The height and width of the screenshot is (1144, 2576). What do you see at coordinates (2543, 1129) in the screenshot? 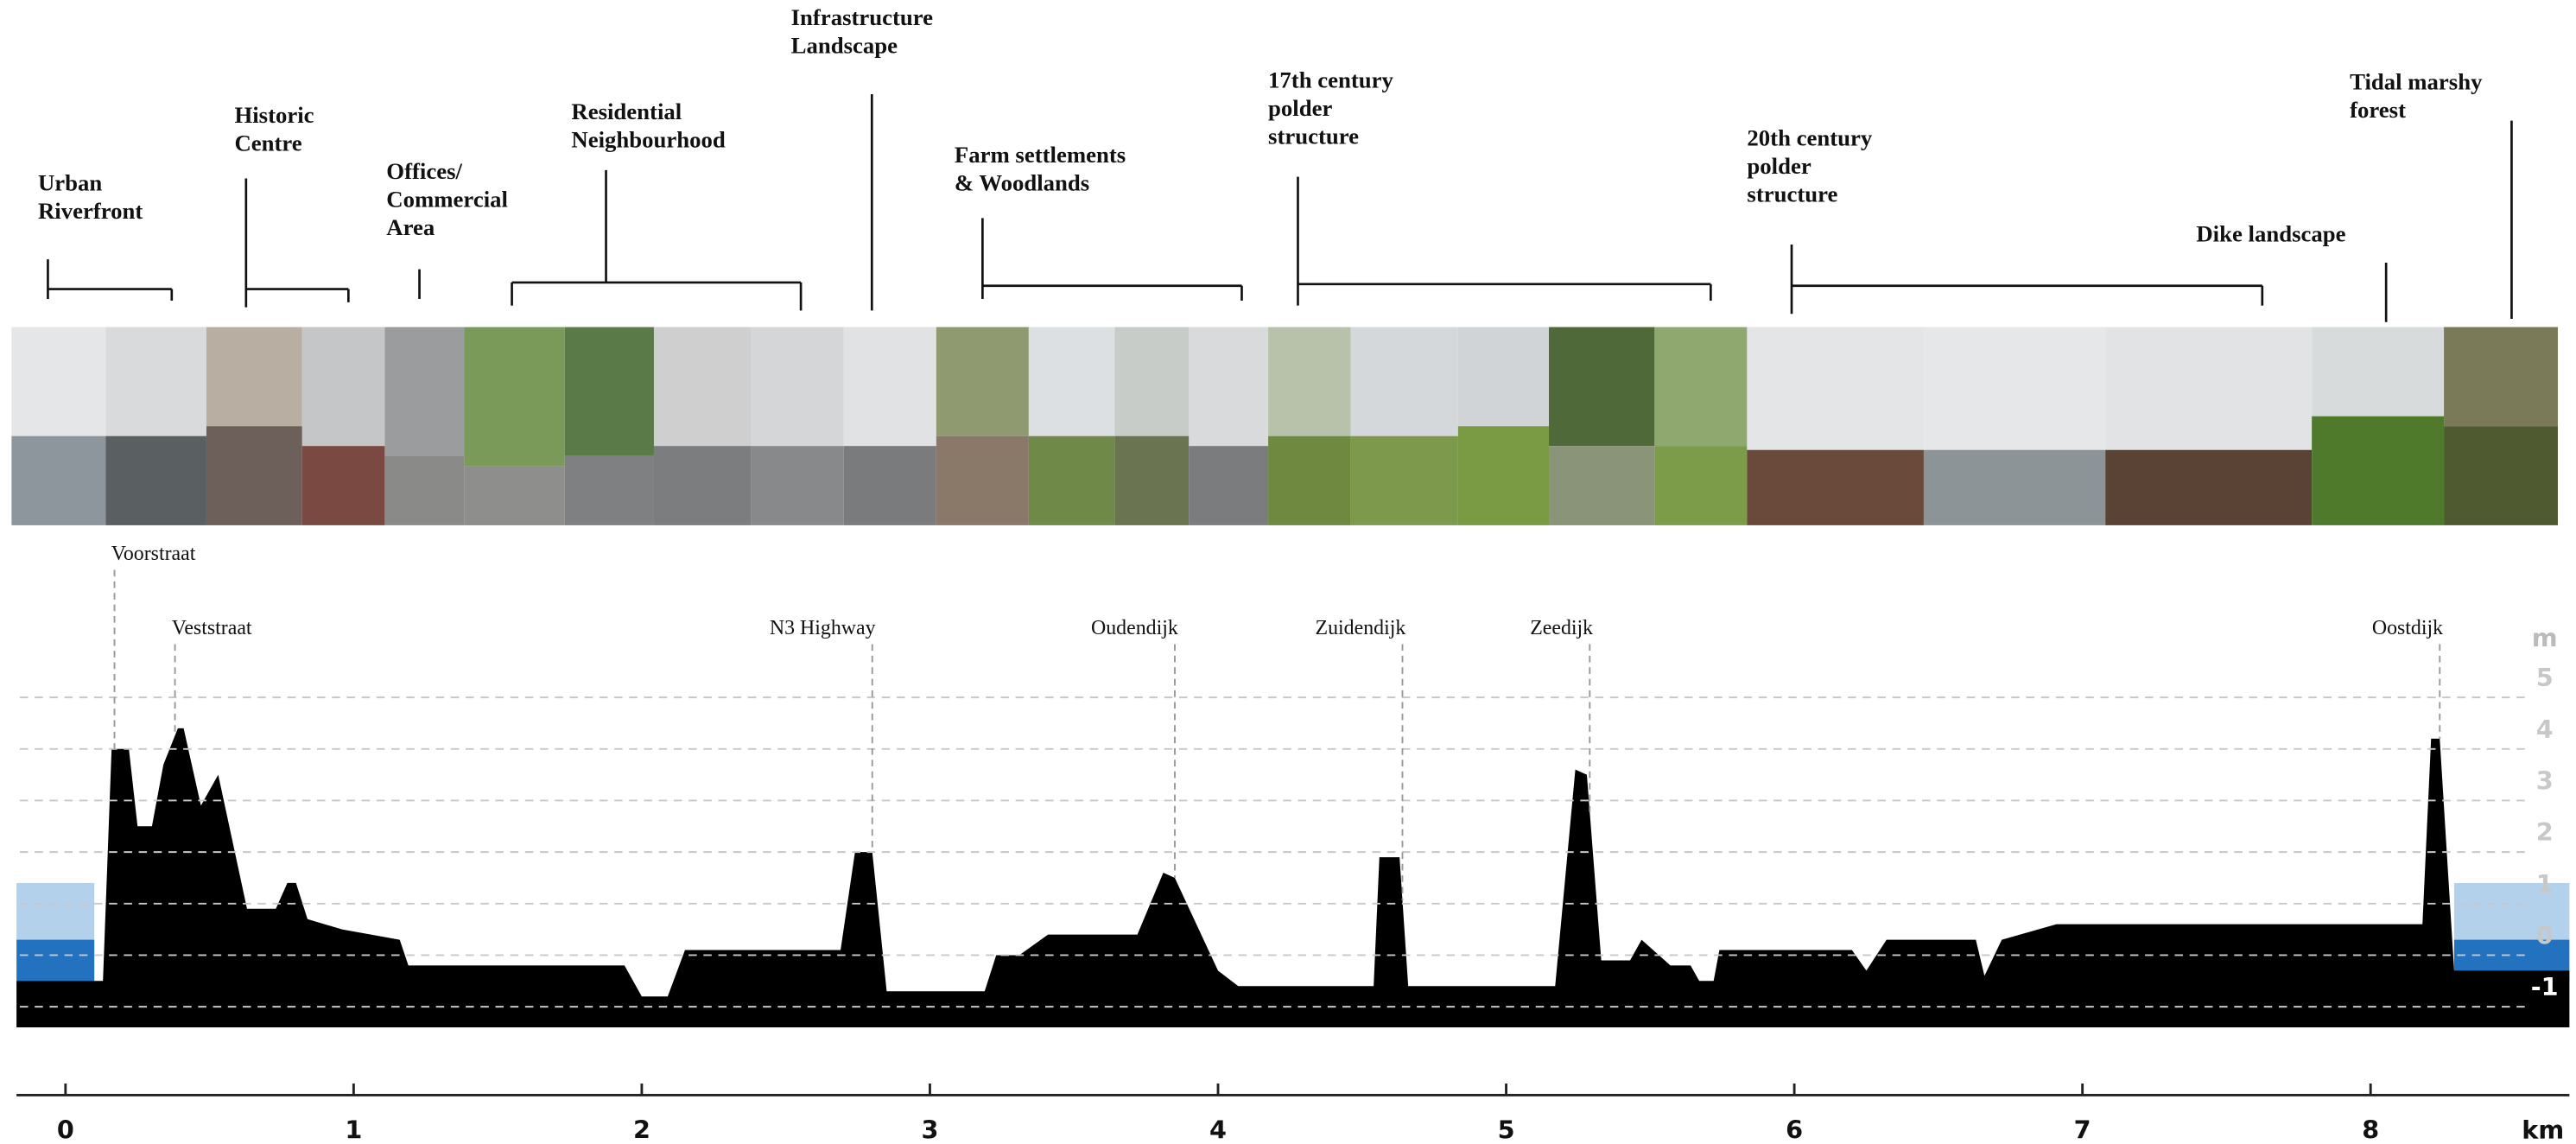
I see `x-axis-label: km` at bounding box center [2543, 1129].